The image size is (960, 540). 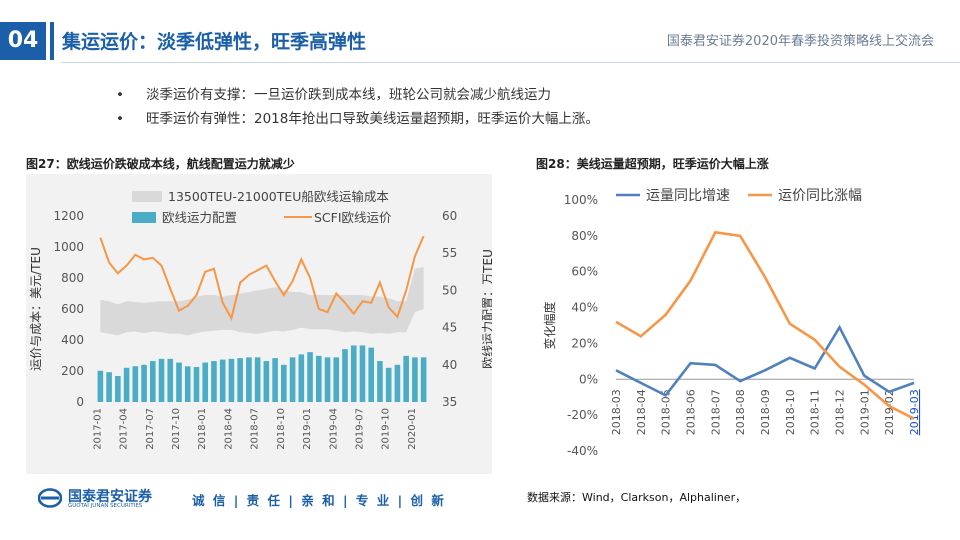 I want to click on y-tick-label: 0, so click(x=80, y=402).